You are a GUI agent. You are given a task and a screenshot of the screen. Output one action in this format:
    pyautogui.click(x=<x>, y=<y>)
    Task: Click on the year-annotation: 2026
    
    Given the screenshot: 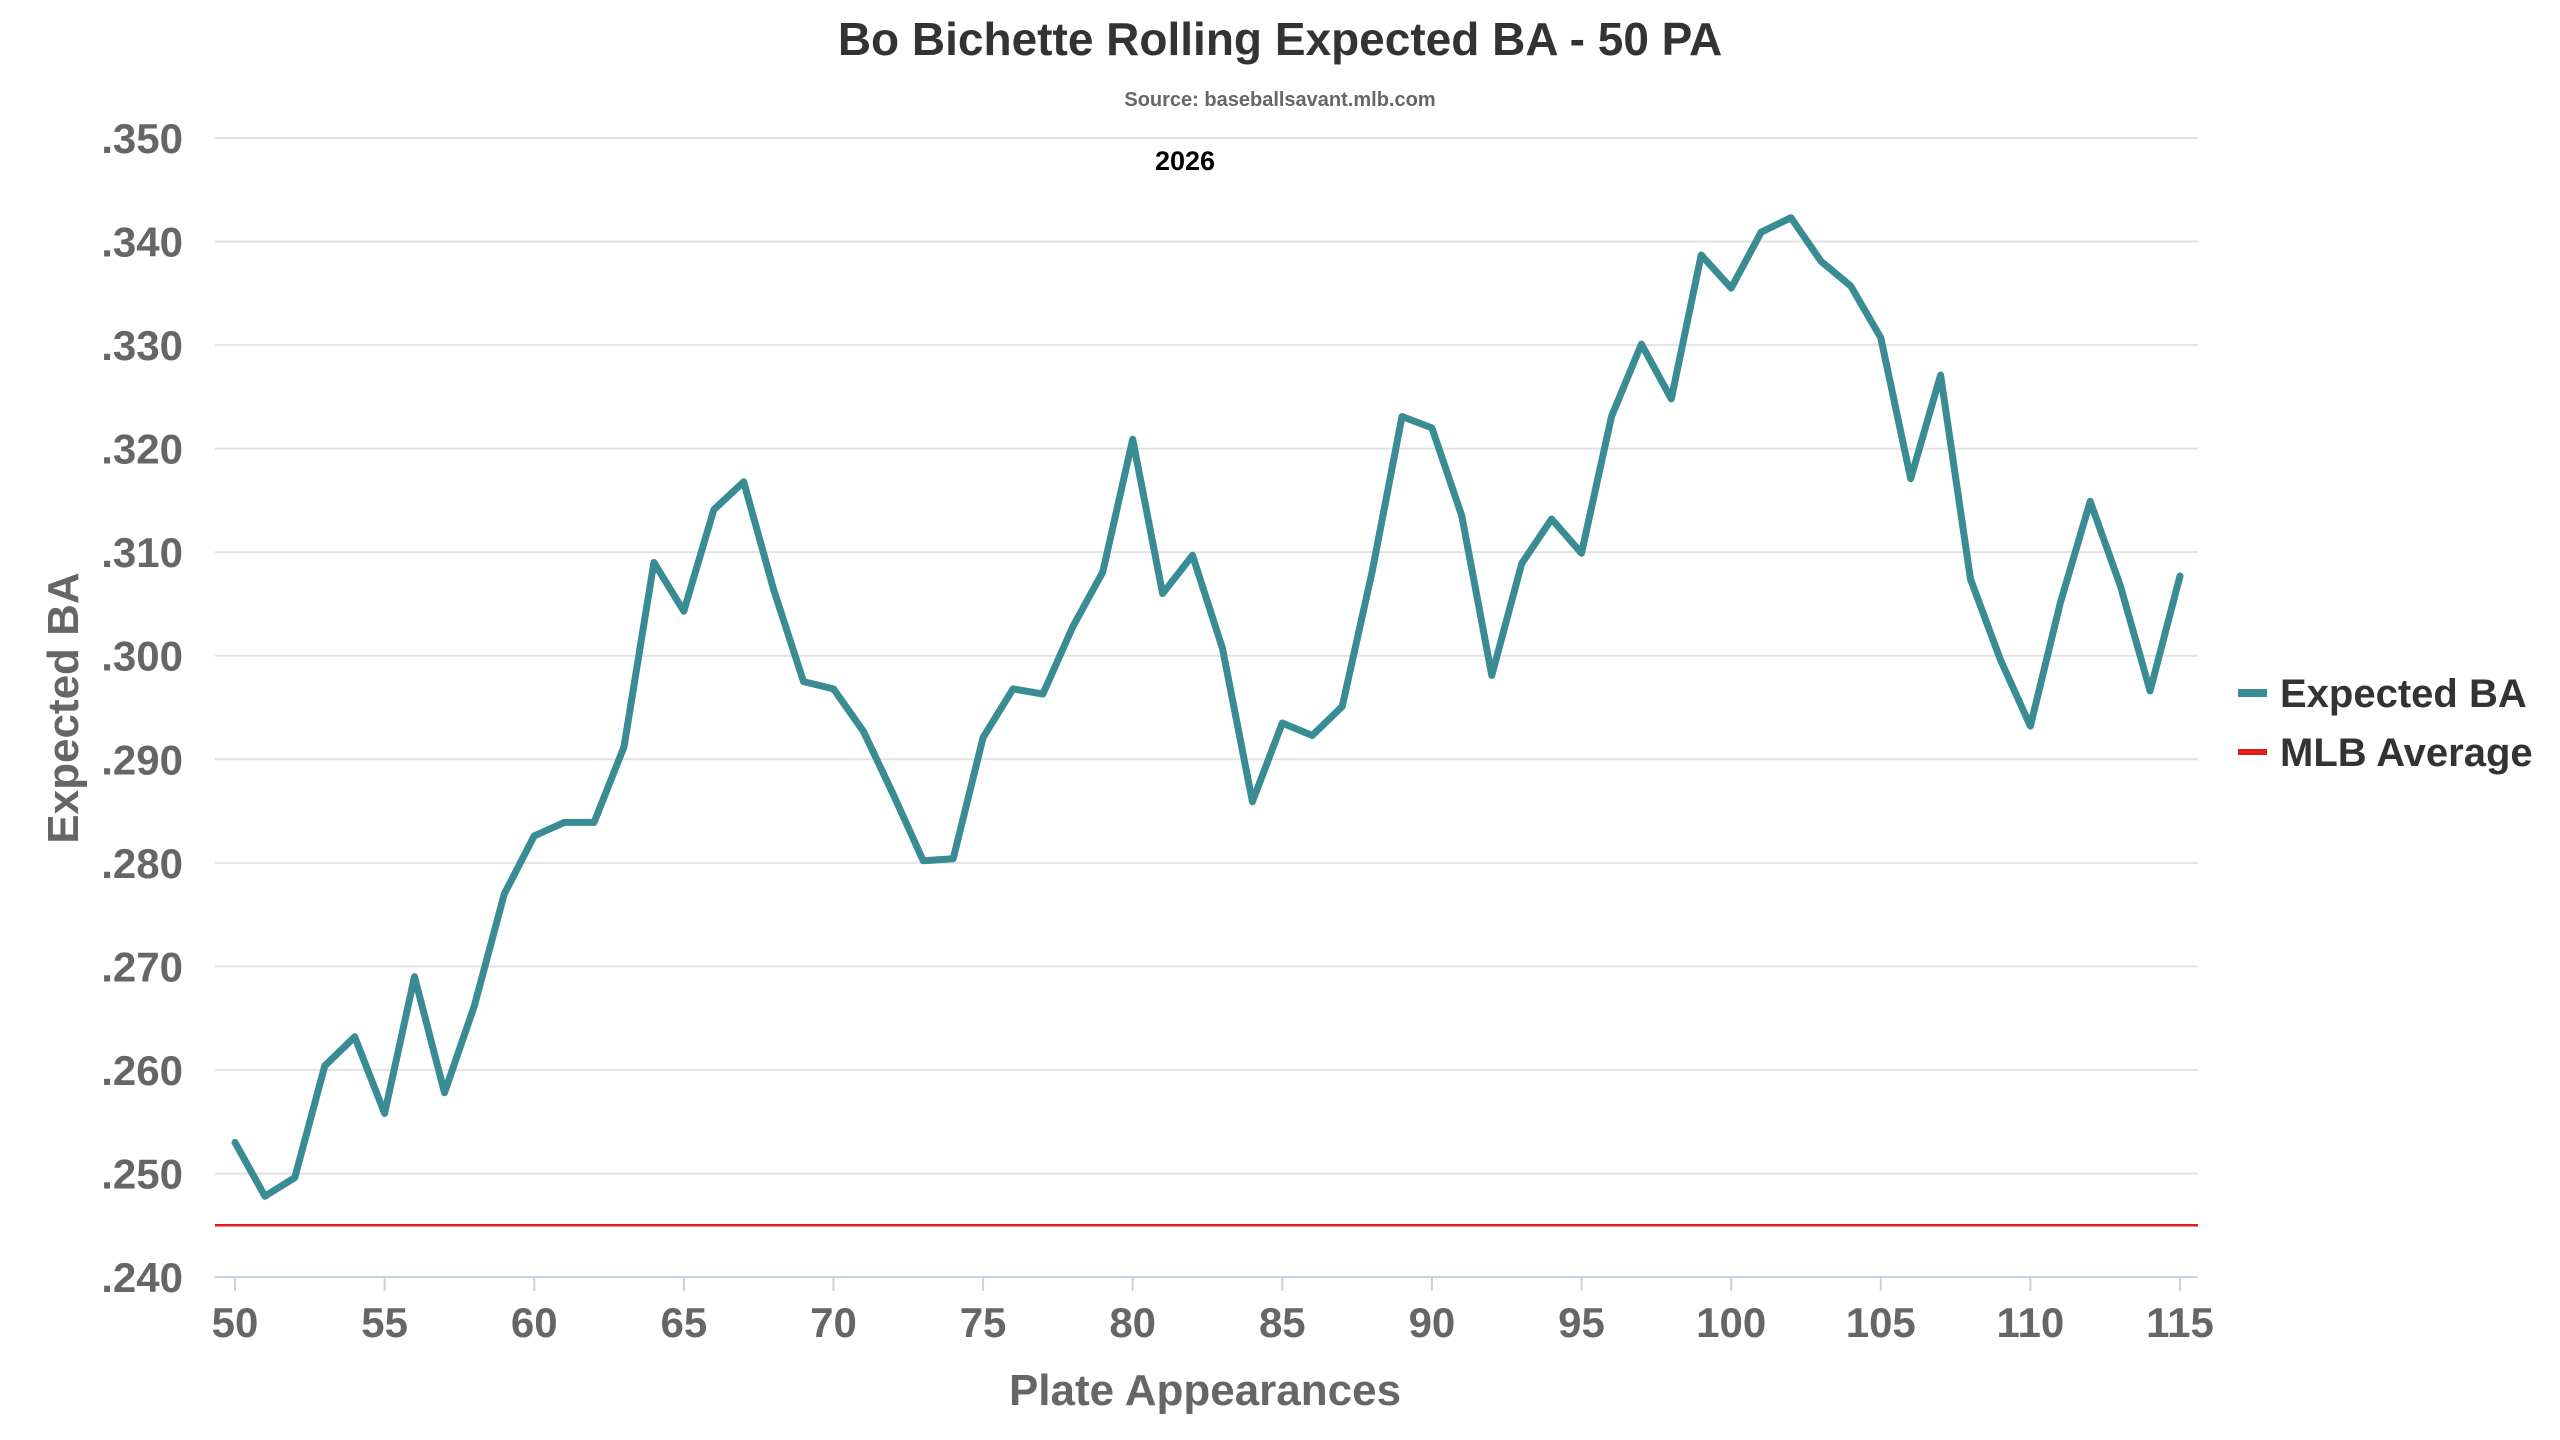 What is the action you would take?
    pyautogui.click(x=1185, y=161)
    